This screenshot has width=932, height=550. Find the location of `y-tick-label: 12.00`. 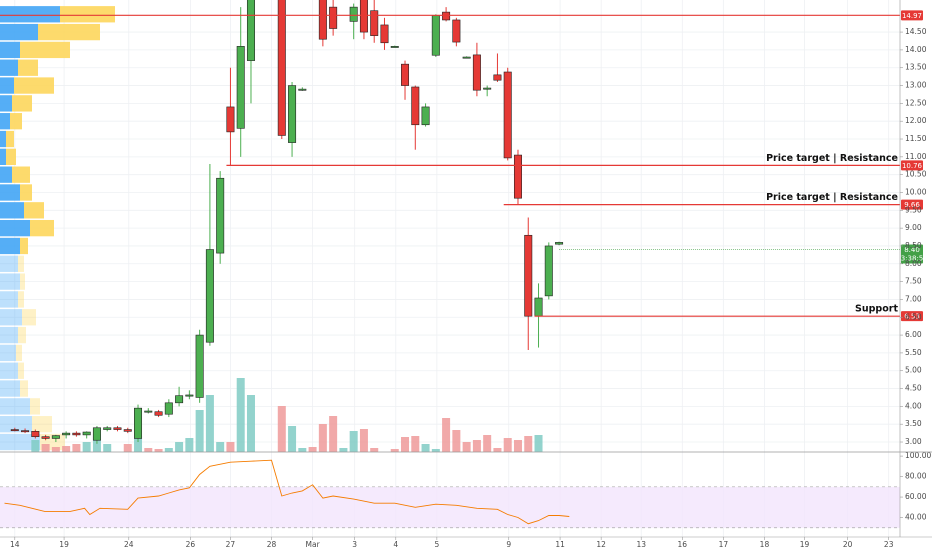

y-tick-label: 12.00 is located at coordinates (916, 120).